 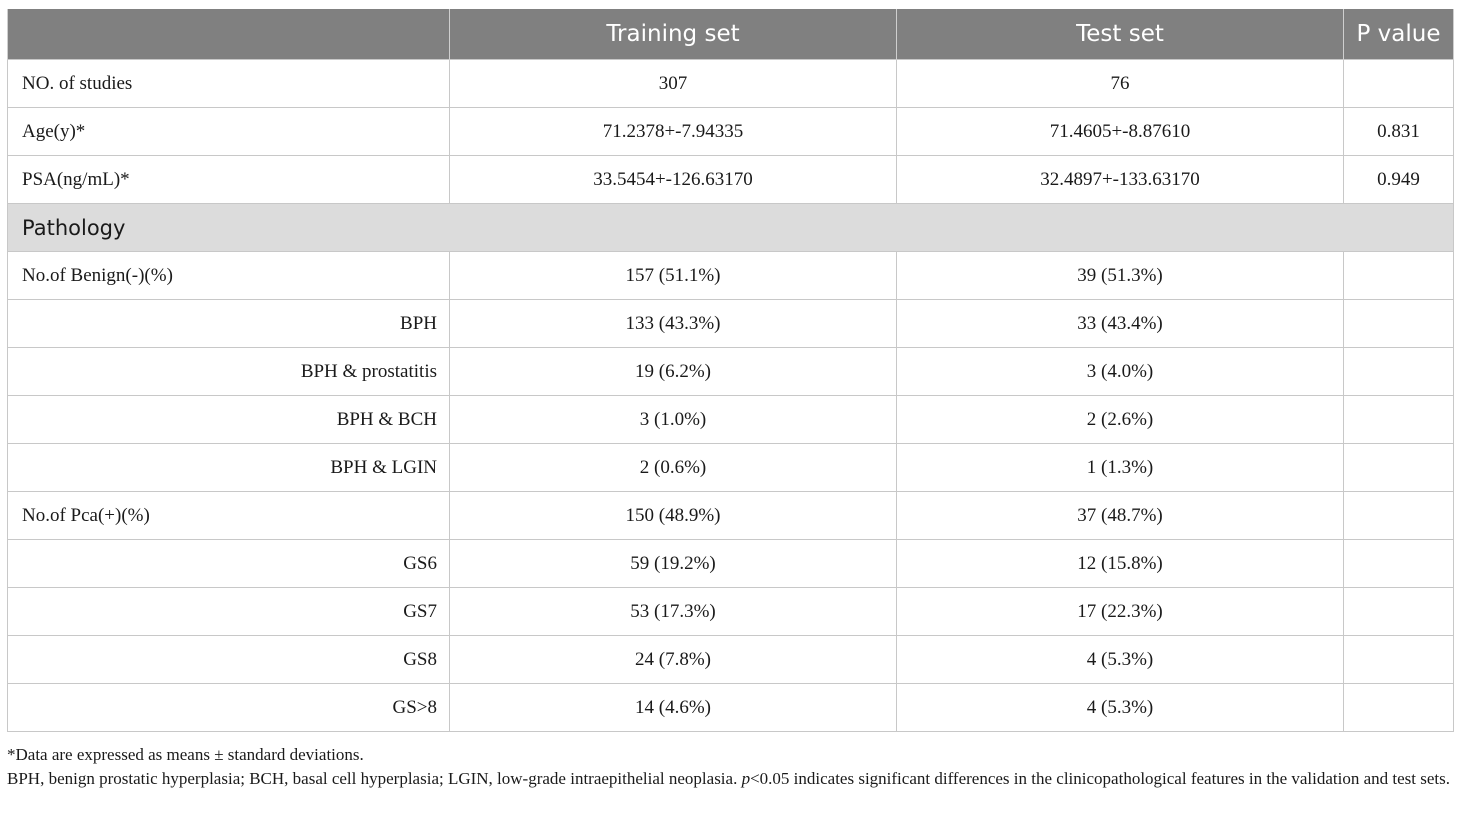 What do you see at coordinates (1120, 611) in the screenshot?
I see `test-value: 17 (22.3%)` at bounding box center [1120, 611].